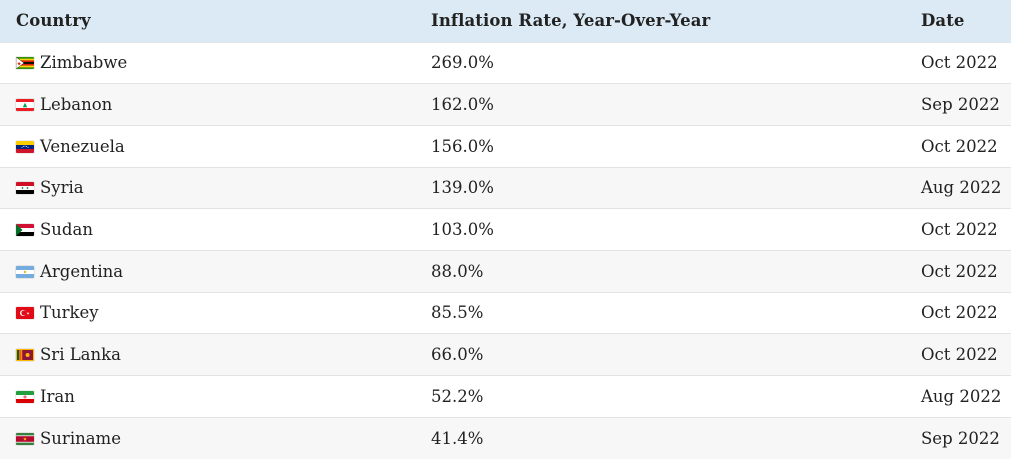 The image size is (1011, 459). What do you see at coordinates (462, 188) in the screenshot?
I see `inflation-rate-cell: 139.0%` at bounding box center [462, 188].